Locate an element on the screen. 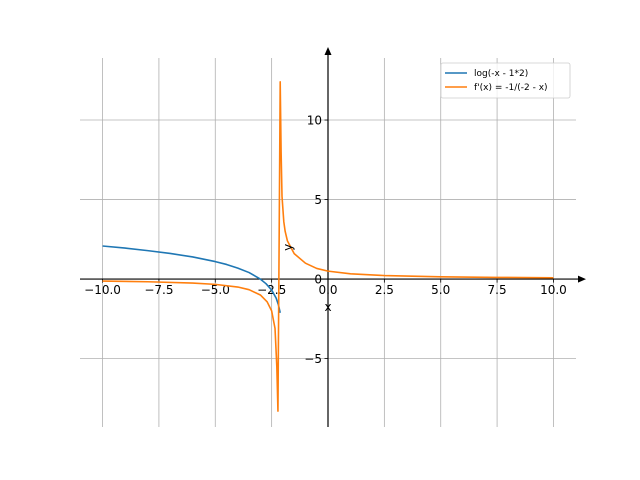 The image size is (640, 480). x-tick-label: 5.0 is located at coordinates (440, 290).